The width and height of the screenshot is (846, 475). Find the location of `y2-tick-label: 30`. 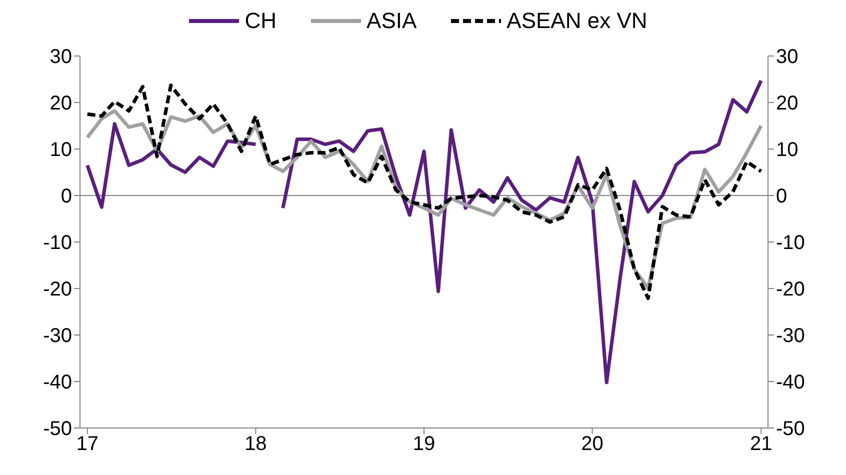

y2-tick-label: 30 is located at coordinates (787, 57).